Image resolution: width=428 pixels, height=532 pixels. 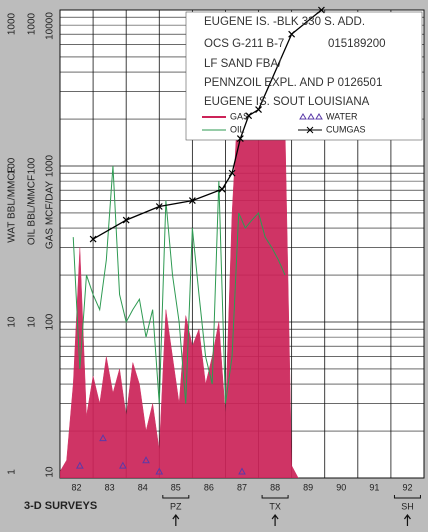 What do you see at coordinates (225, 116) in the screenshot?
I see `legend-item: GAS` at bounding box center [225, 116].